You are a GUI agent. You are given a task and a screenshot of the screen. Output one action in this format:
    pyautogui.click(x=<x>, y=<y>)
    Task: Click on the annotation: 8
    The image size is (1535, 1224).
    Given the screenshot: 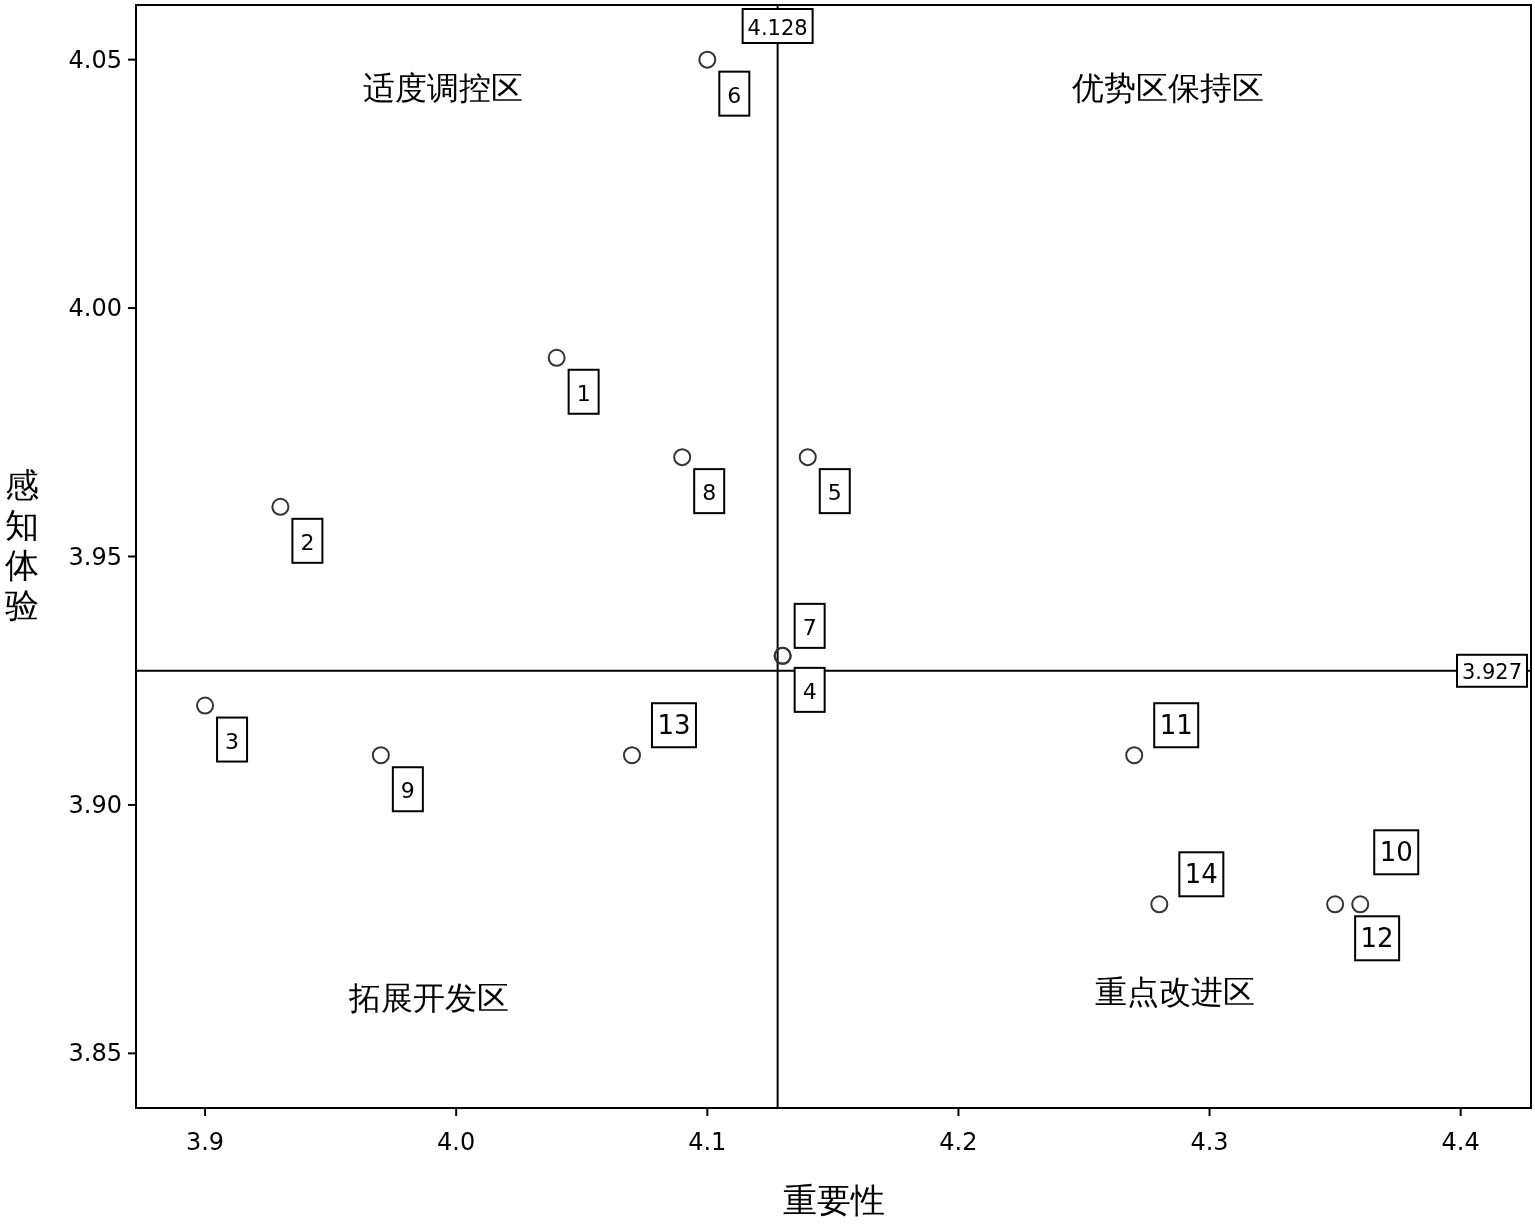 What is the action you would take?
    pyautogui.click(x=709, y=493)
    